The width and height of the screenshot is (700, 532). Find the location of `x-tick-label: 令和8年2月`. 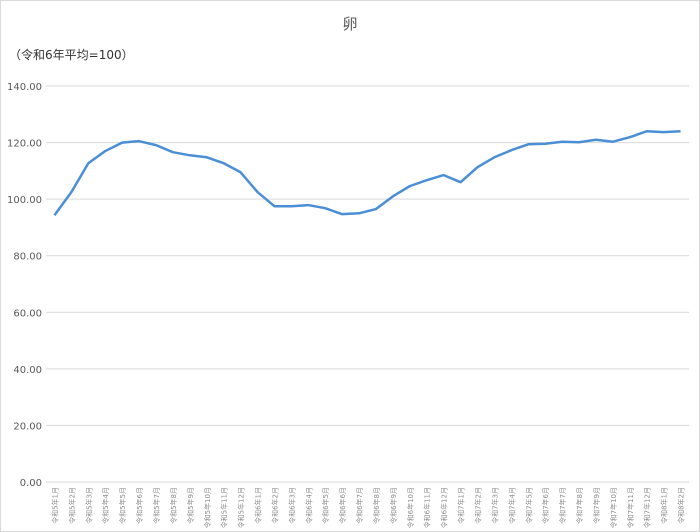

x-tick-label: 令和8年2月 is located at coordinates (681, 505).